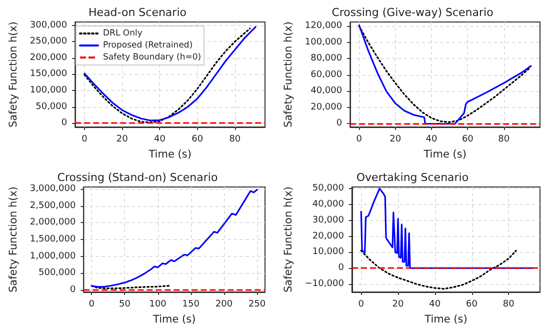  Describe the element at coordinates (323, 26) in the screenshot. I see `y-tick-label: 120,000` at that location.